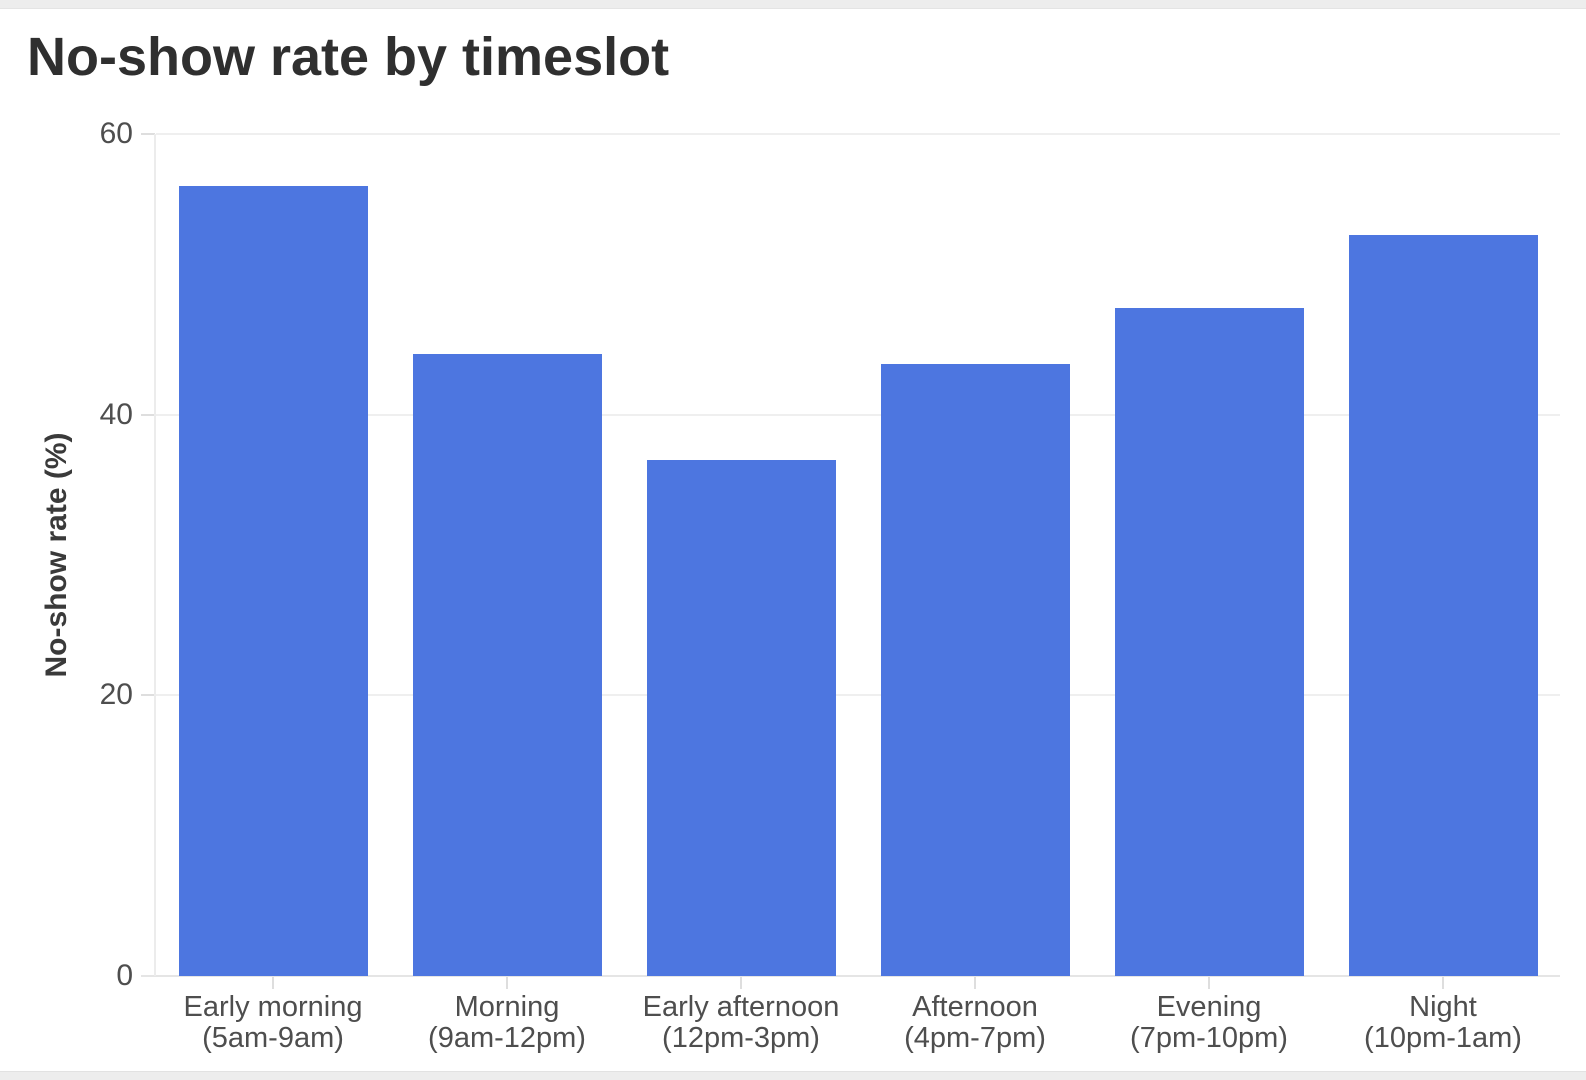 Image resolution: width=1586 pixels, height=1080 pixels. What do you see at coordinates (124, 975) in the screenshot?
I see `y-tick-label-0: 0` at bounding box center [124, 975].